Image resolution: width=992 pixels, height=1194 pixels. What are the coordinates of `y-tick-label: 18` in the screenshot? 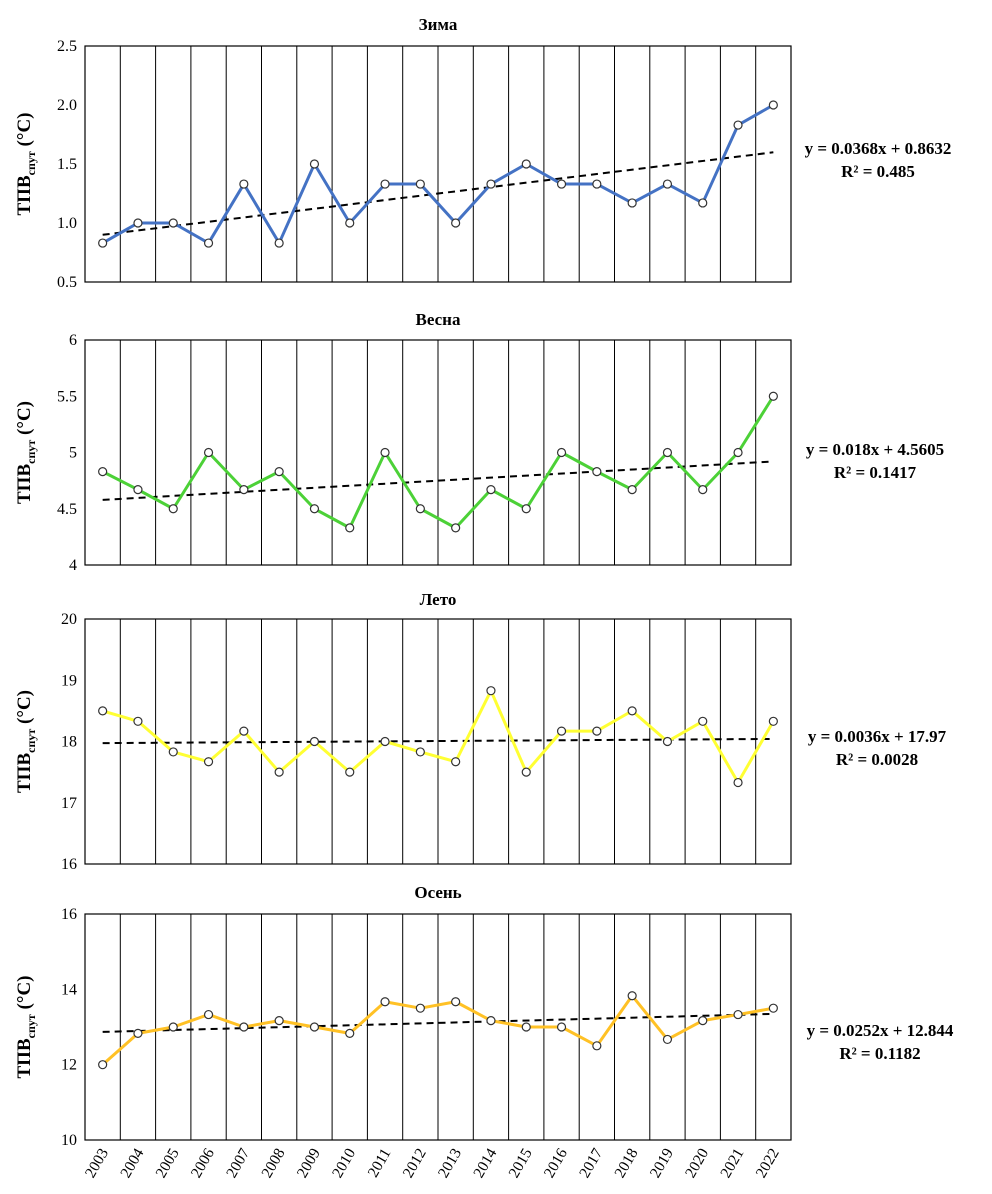 It's located at (69, 742).